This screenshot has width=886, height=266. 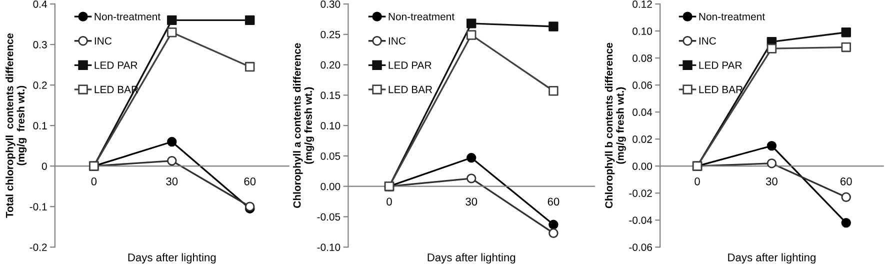 What do you see at coordinates (40, 85) in the screenshot?
I see `y-tick-label: 0.2` at bounding box center [40, 85].